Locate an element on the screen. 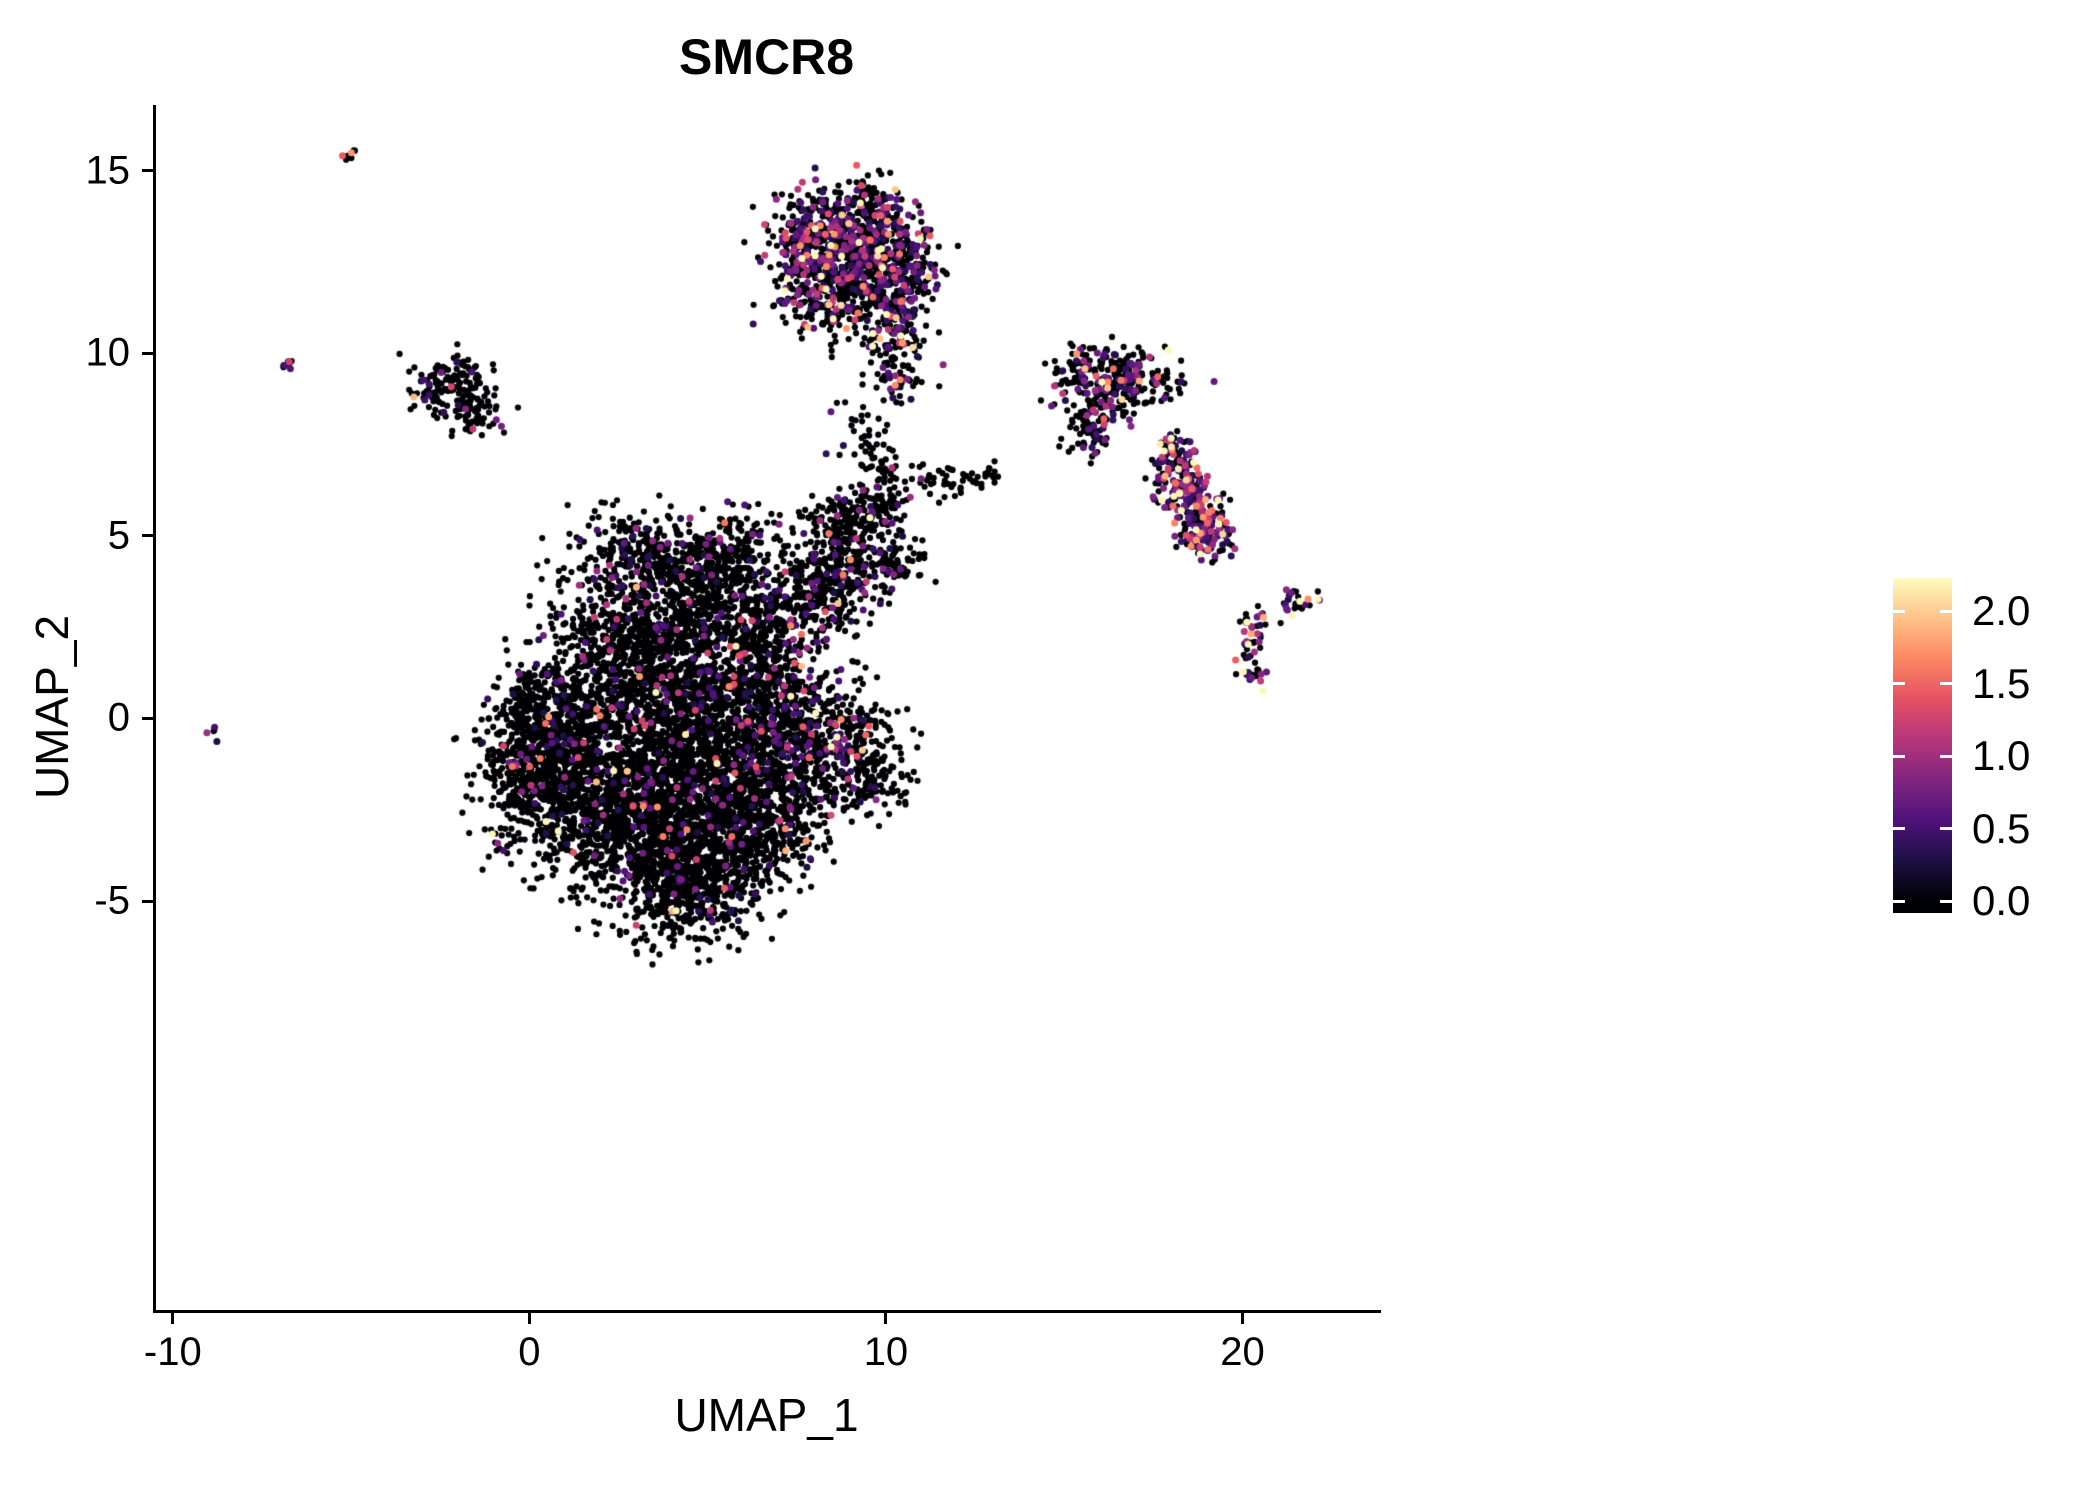 The width and height of the screenshot is (2100, 1500). colorbar-tick-label: 2.0 is located at coordinates (2001, 611).